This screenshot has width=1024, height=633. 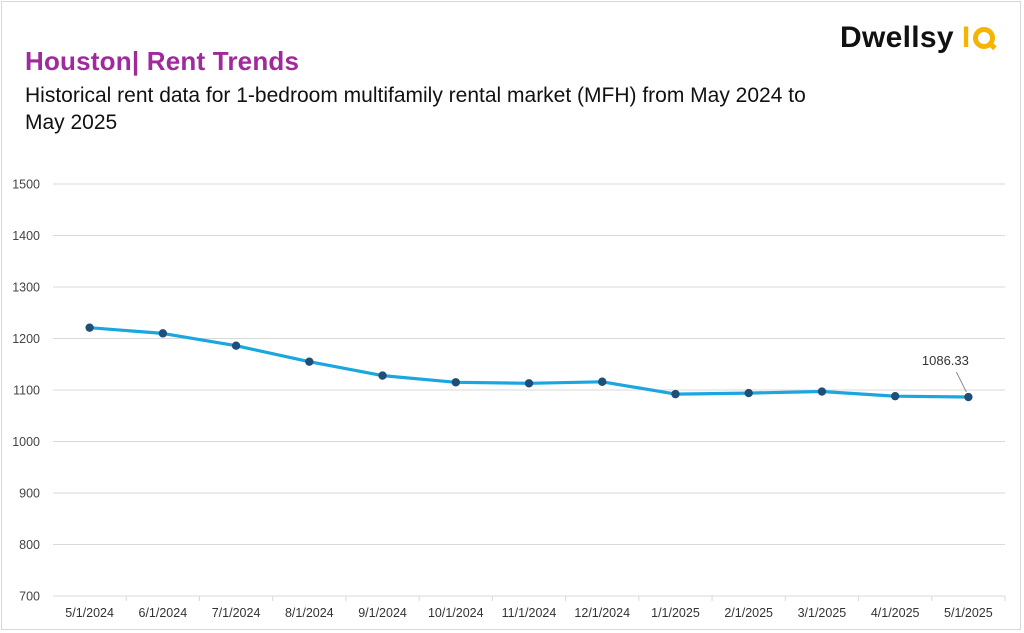 What do you see at coordinates (89, 613) in the screenshot?
I see `x-tick-label: 5/1/2024` at bounding box center [89, 613].